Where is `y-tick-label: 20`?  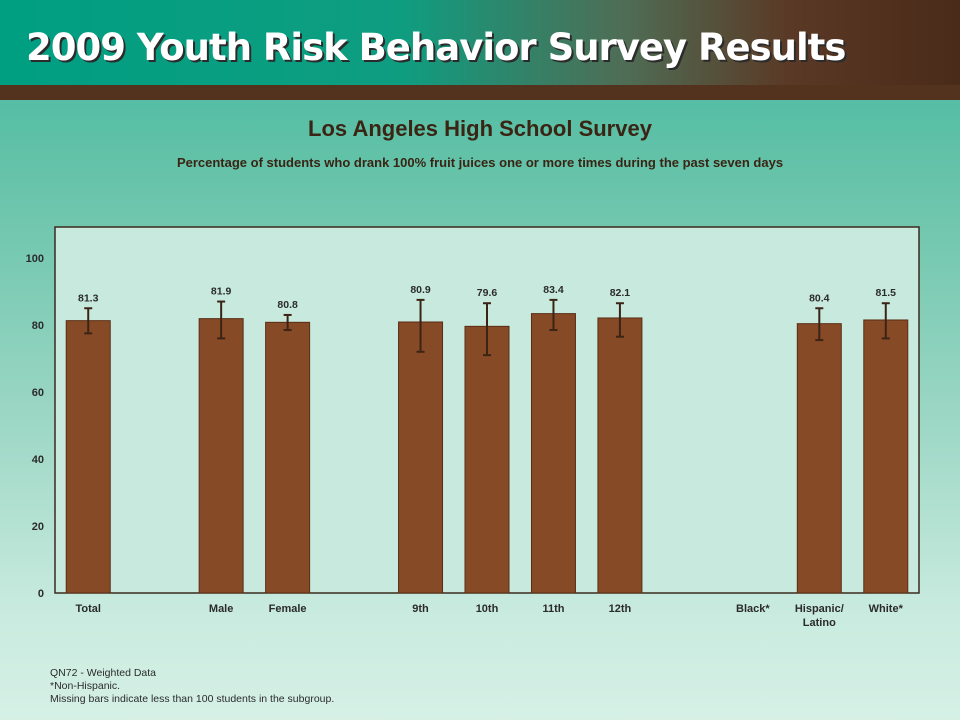
y-tick-label: 20 is located at coordinates (38, 527).